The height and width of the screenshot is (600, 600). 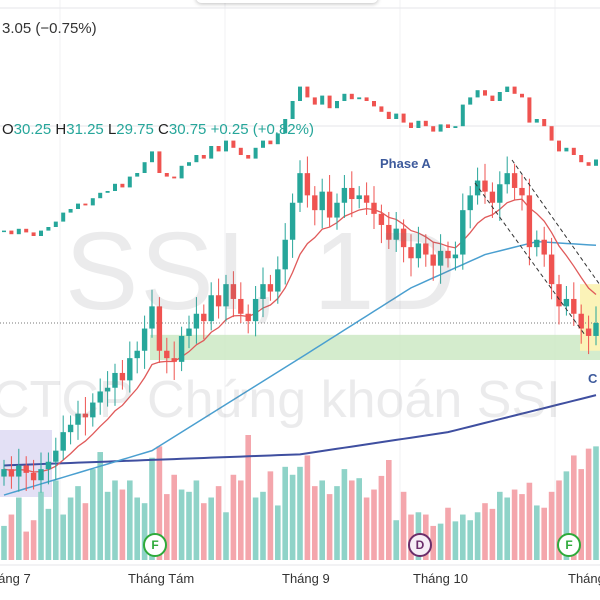 I want to click on phase-a-label: Phase A, so click(x=405, y=163).